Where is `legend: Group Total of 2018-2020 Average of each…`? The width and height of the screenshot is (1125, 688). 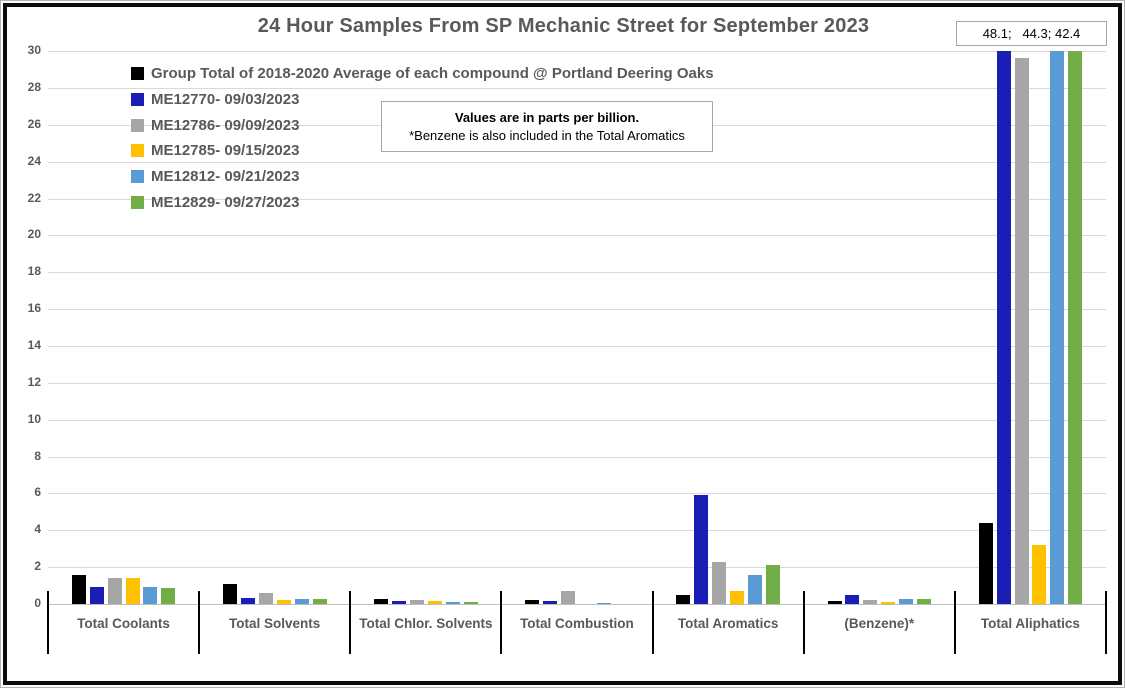
legend: Group Total of 2018-2020 Average of each… is located at coordinates (422, 138).